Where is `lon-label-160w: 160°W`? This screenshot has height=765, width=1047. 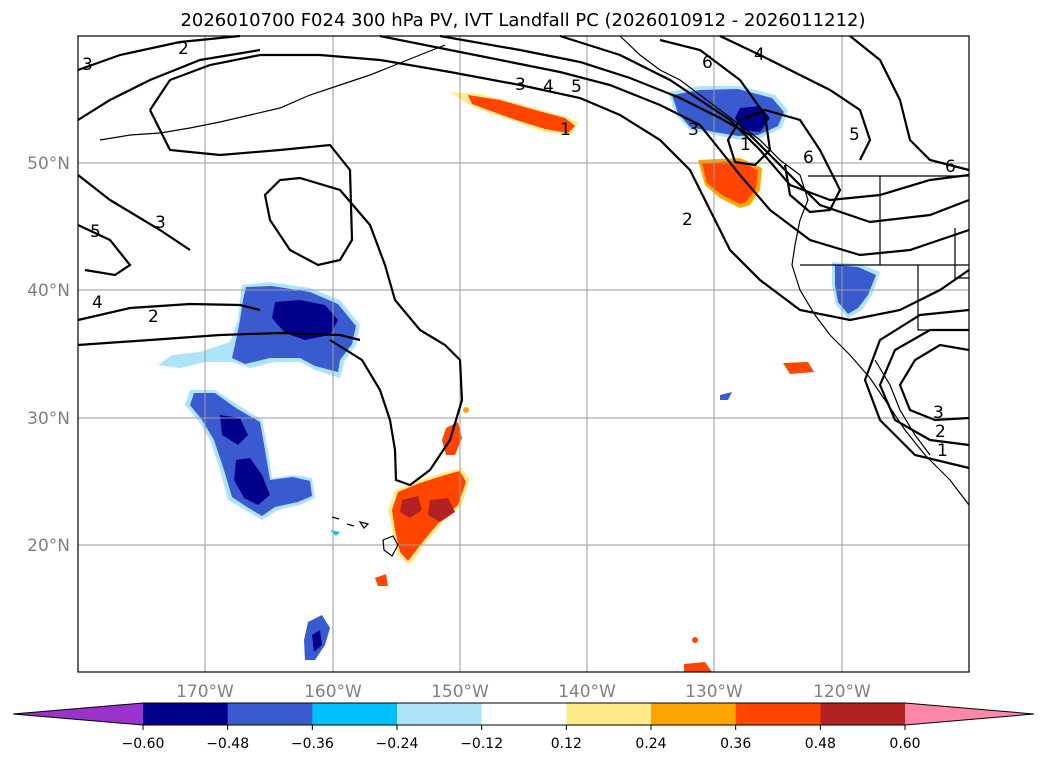 lon-label-160w: 160°W is located at coordinates (333, 692).